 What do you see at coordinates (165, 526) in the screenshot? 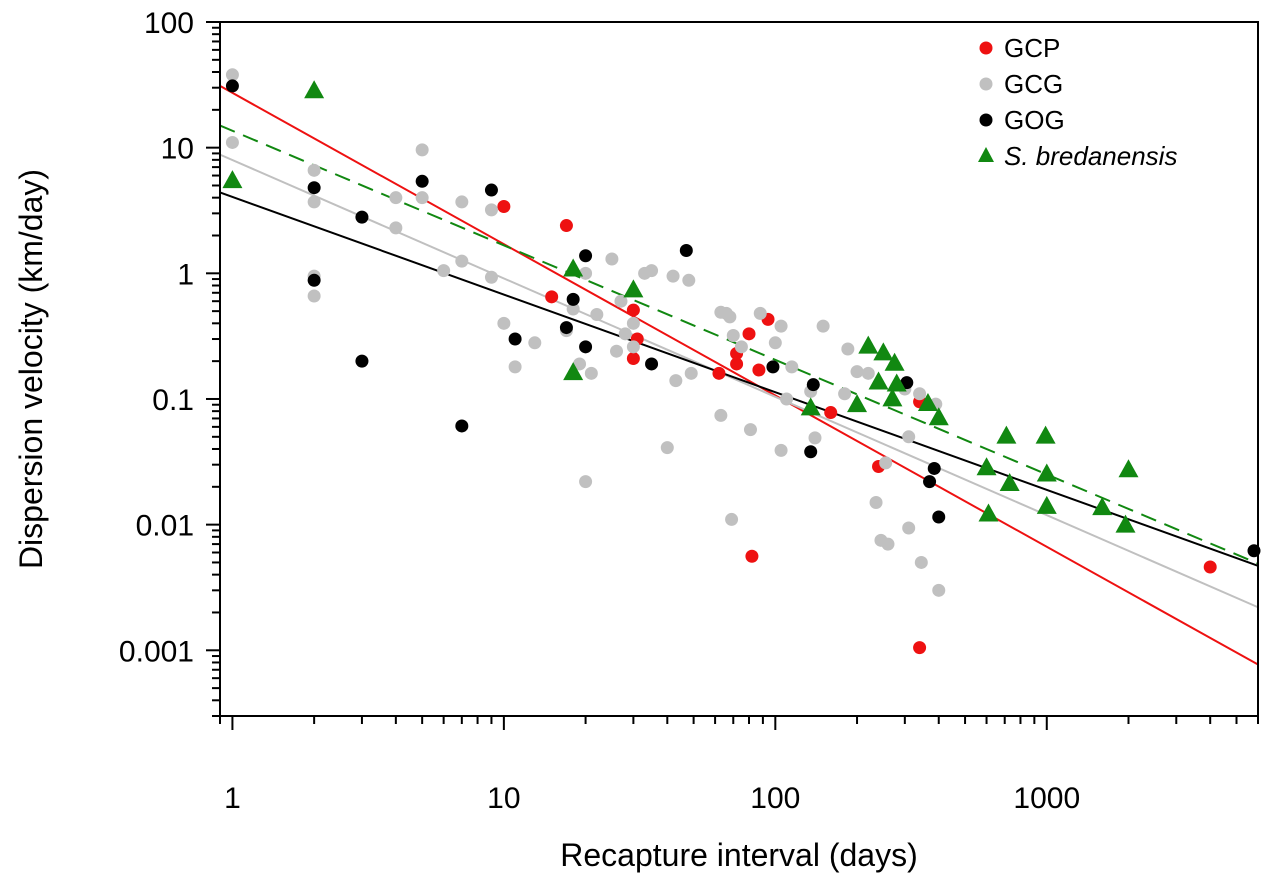
I see `y-tick-label: 0.01` at bounding box center [165, 526].